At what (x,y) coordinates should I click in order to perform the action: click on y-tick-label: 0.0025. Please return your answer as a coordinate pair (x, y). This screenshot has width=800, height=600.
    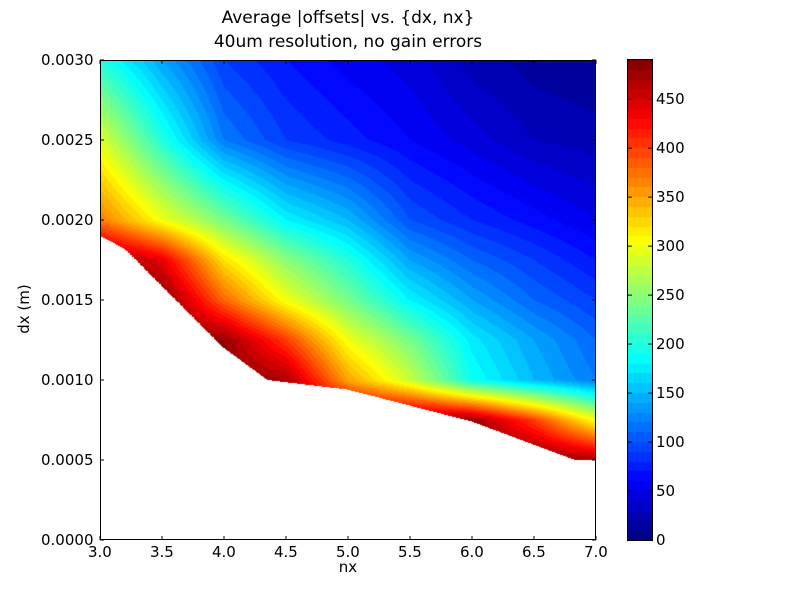
    Looking at the image, I should click on (67, 140).